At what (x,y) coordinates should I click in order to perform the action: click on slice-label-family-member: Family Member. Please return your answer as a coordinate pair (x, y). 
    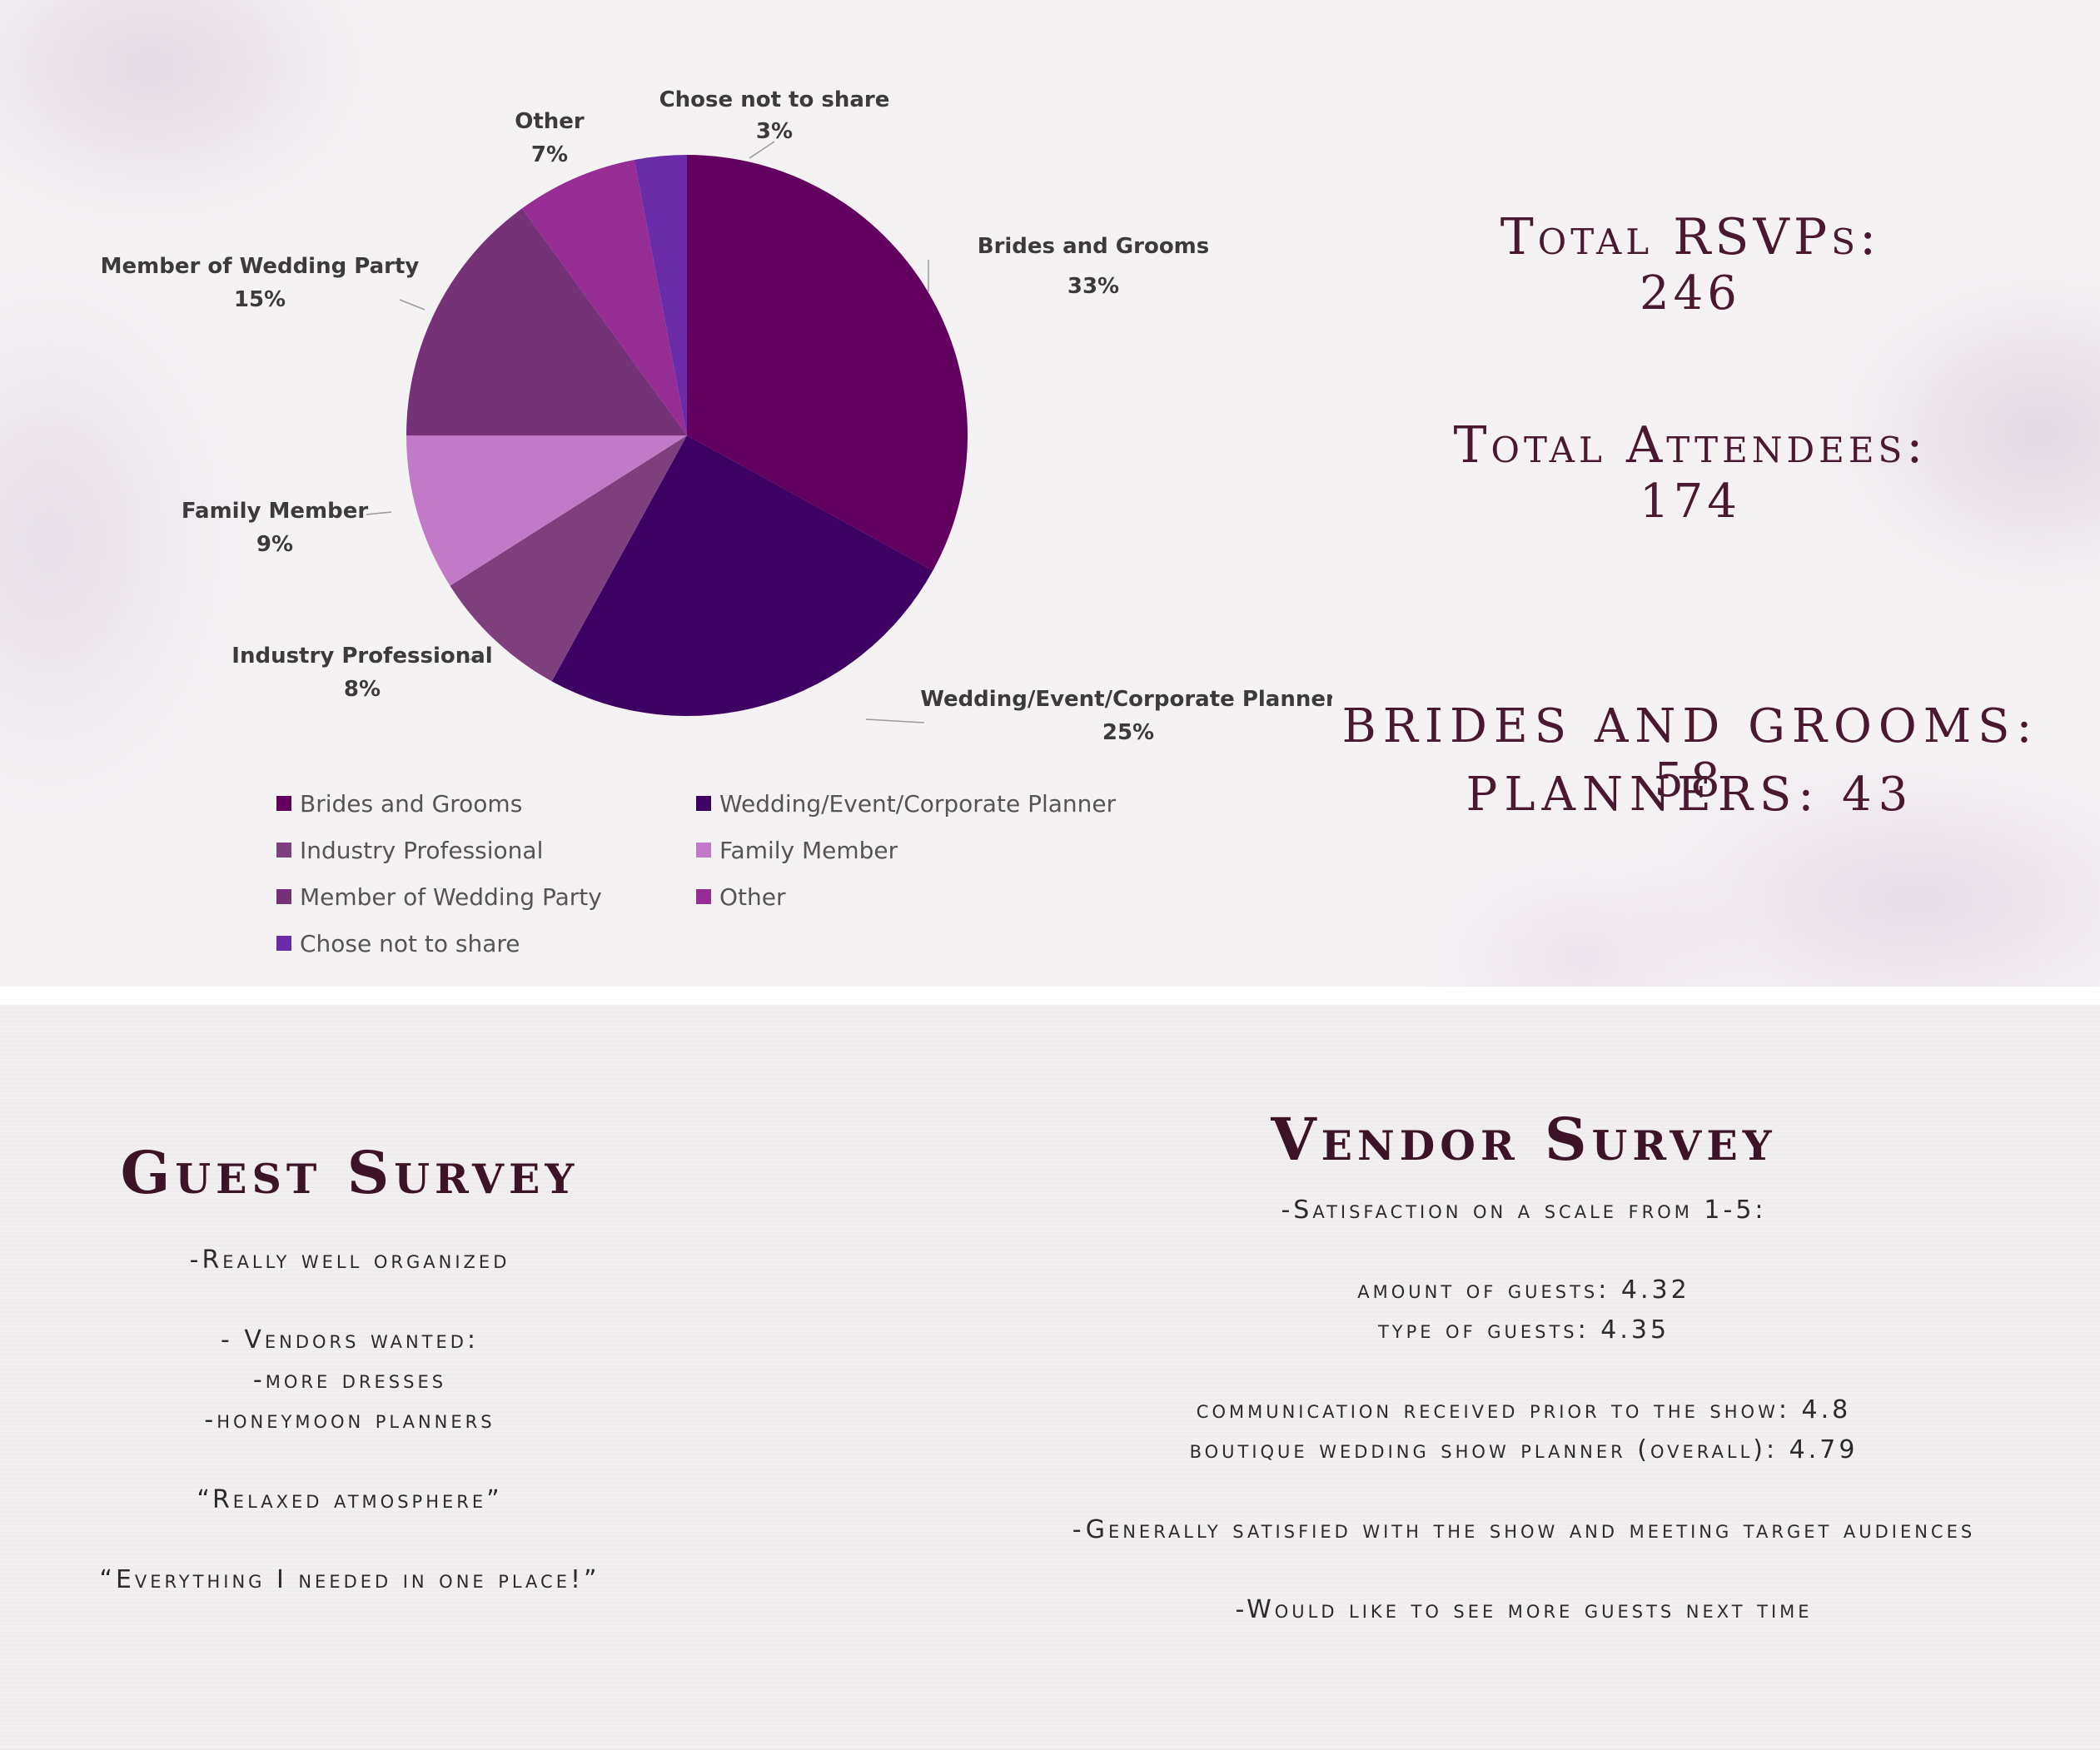
    Looking at the image, I should click on (276, 511).